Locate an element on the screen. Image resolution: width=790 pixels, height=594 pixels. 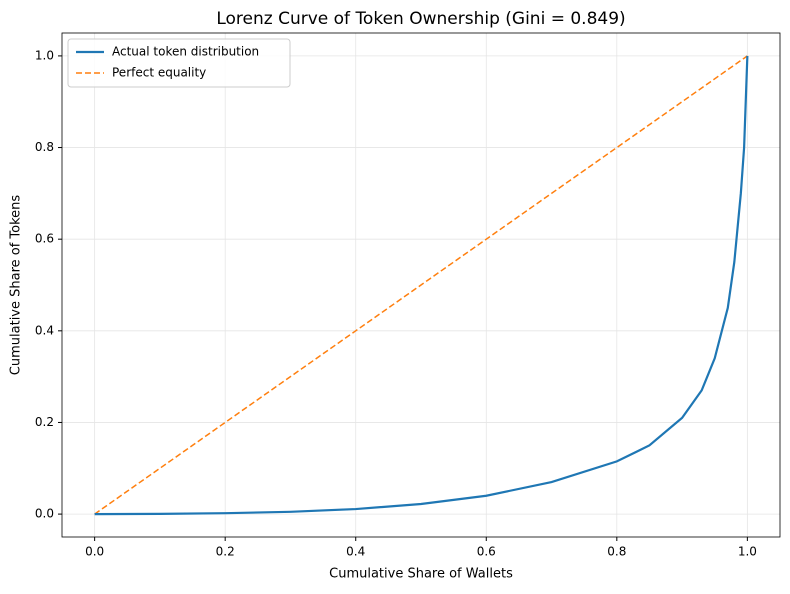
y-axis-label: Cumulative Share of Tokens is located at coordinates (16, 285).